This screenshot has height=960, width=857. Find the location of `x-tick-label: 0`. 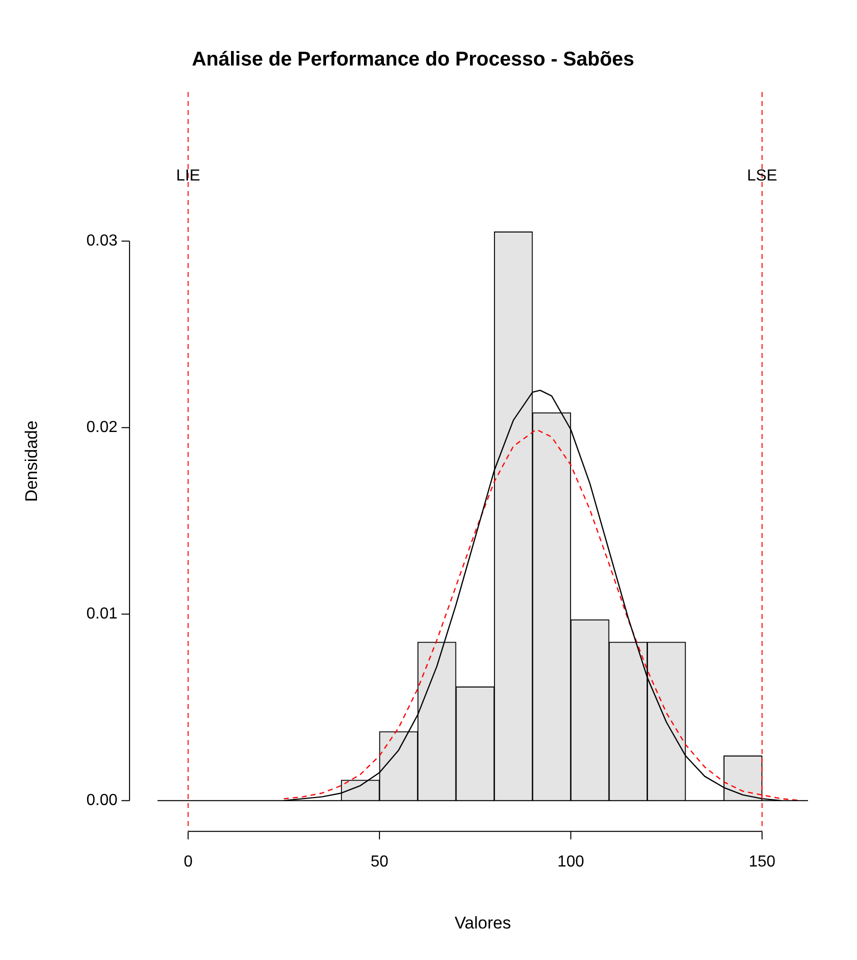

x-tick-label: 0 is located at coordinates (188, 861).